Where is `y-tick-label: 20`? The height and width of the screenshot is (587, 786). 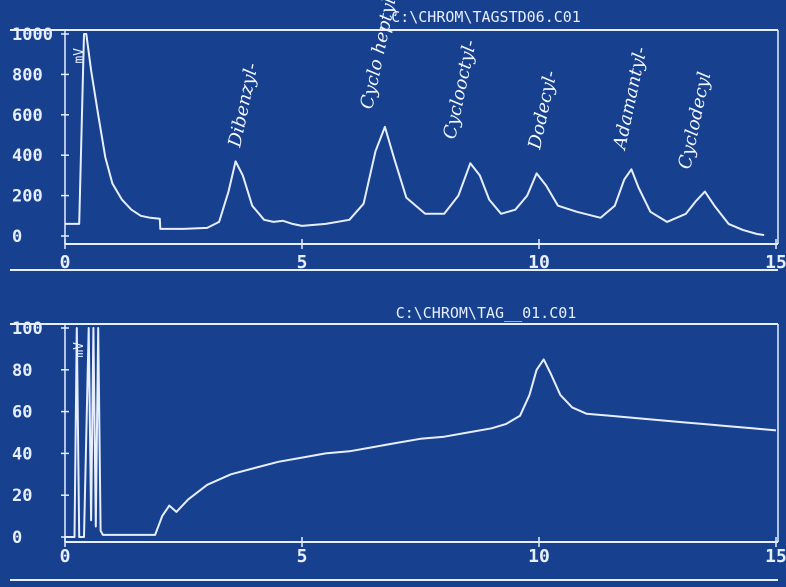
y-tick-label: 20 is located at coordinates (22, 496).